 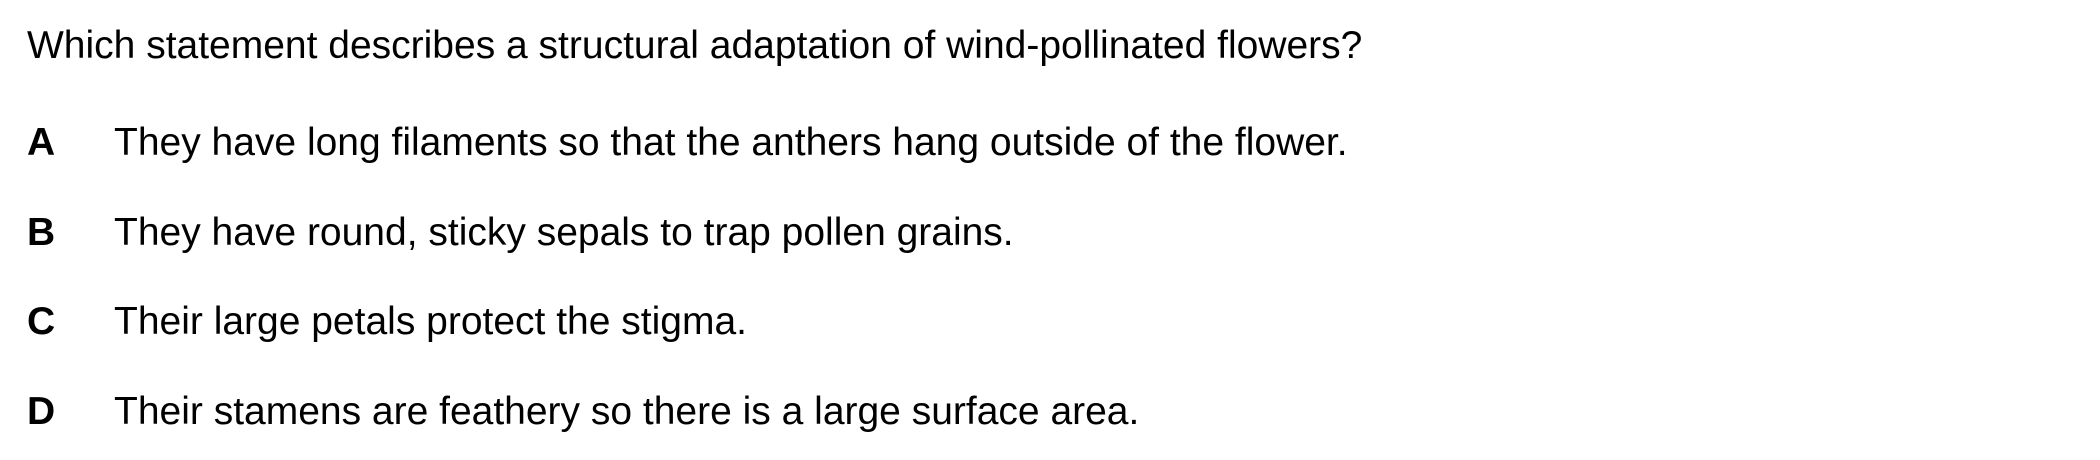 What do you see at coordinates (41, 232) in the screenshot?
I see `option-letter: B` at bounding box center [41, 232].